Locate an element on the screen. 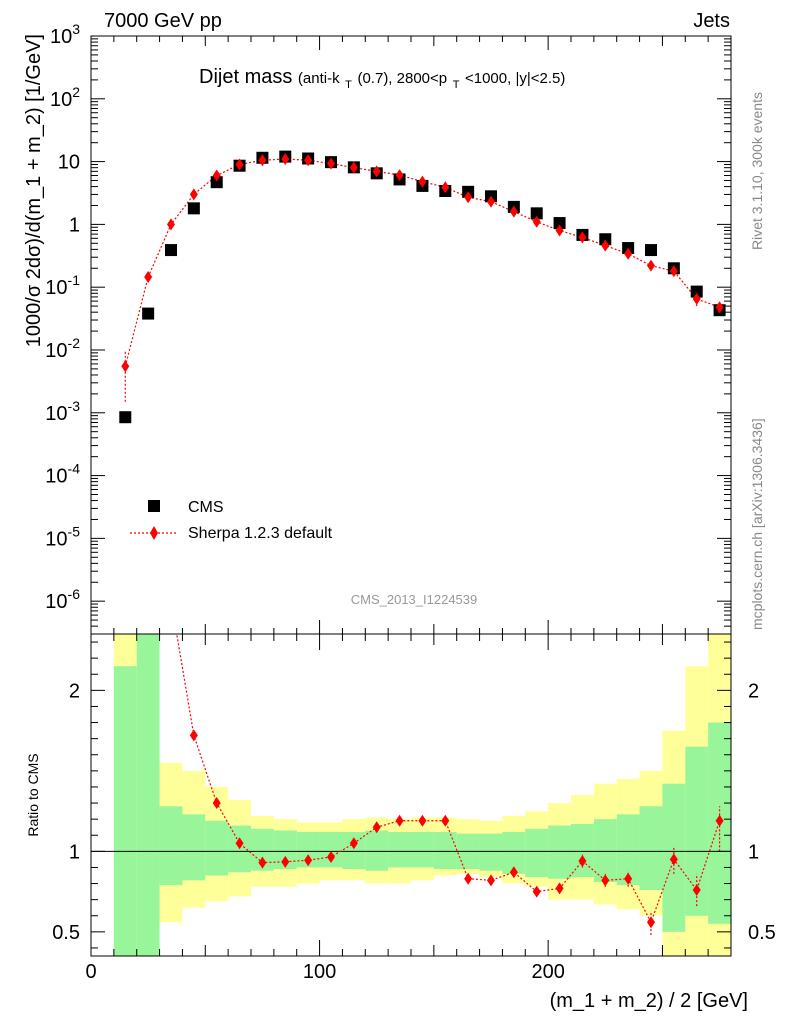 The width and height of the screenshot is (786, 1024). main-y-tick-label: 10² is located at coordinates (65, 97).